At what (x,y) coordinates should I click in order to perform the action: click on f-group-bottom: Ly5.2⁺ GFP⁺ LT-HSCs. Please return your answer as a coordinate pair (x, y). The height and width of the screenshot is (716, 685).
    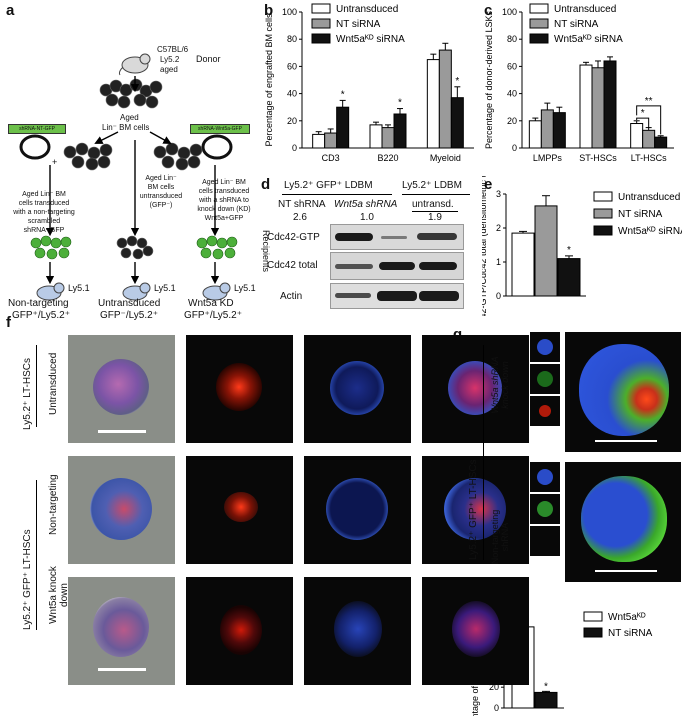
    Looking at the image, I should click on (27, 579).